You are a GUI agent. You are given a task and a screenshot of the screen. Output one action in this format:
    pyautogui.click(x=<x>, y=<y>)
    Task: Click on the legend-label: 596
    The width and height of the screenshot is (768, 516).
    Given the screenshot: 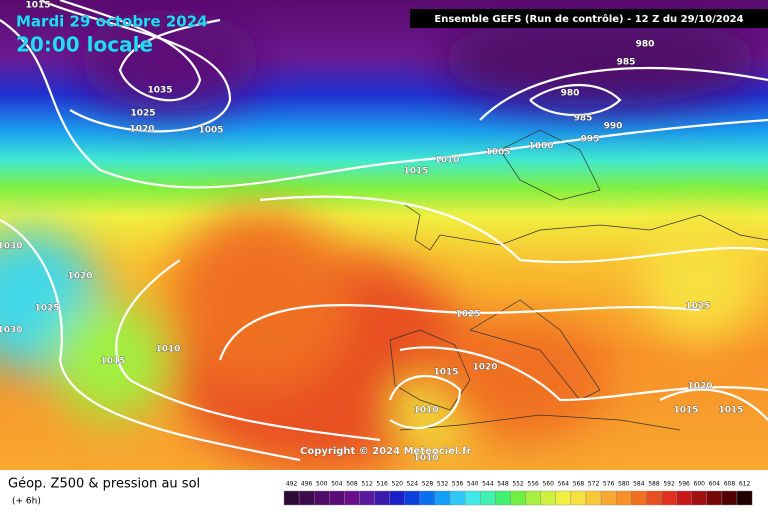 What is the action you would take?
    pyautogui.click(x=684, y=484)
    